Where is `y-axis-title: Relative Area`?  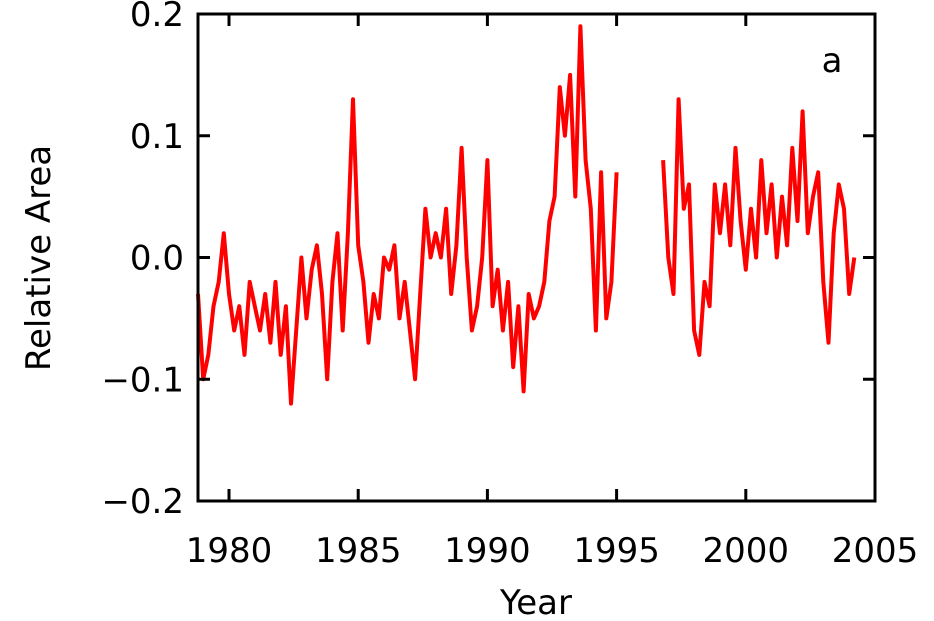 y-axis-title: Relative Area is located at coordinates (39, 258).